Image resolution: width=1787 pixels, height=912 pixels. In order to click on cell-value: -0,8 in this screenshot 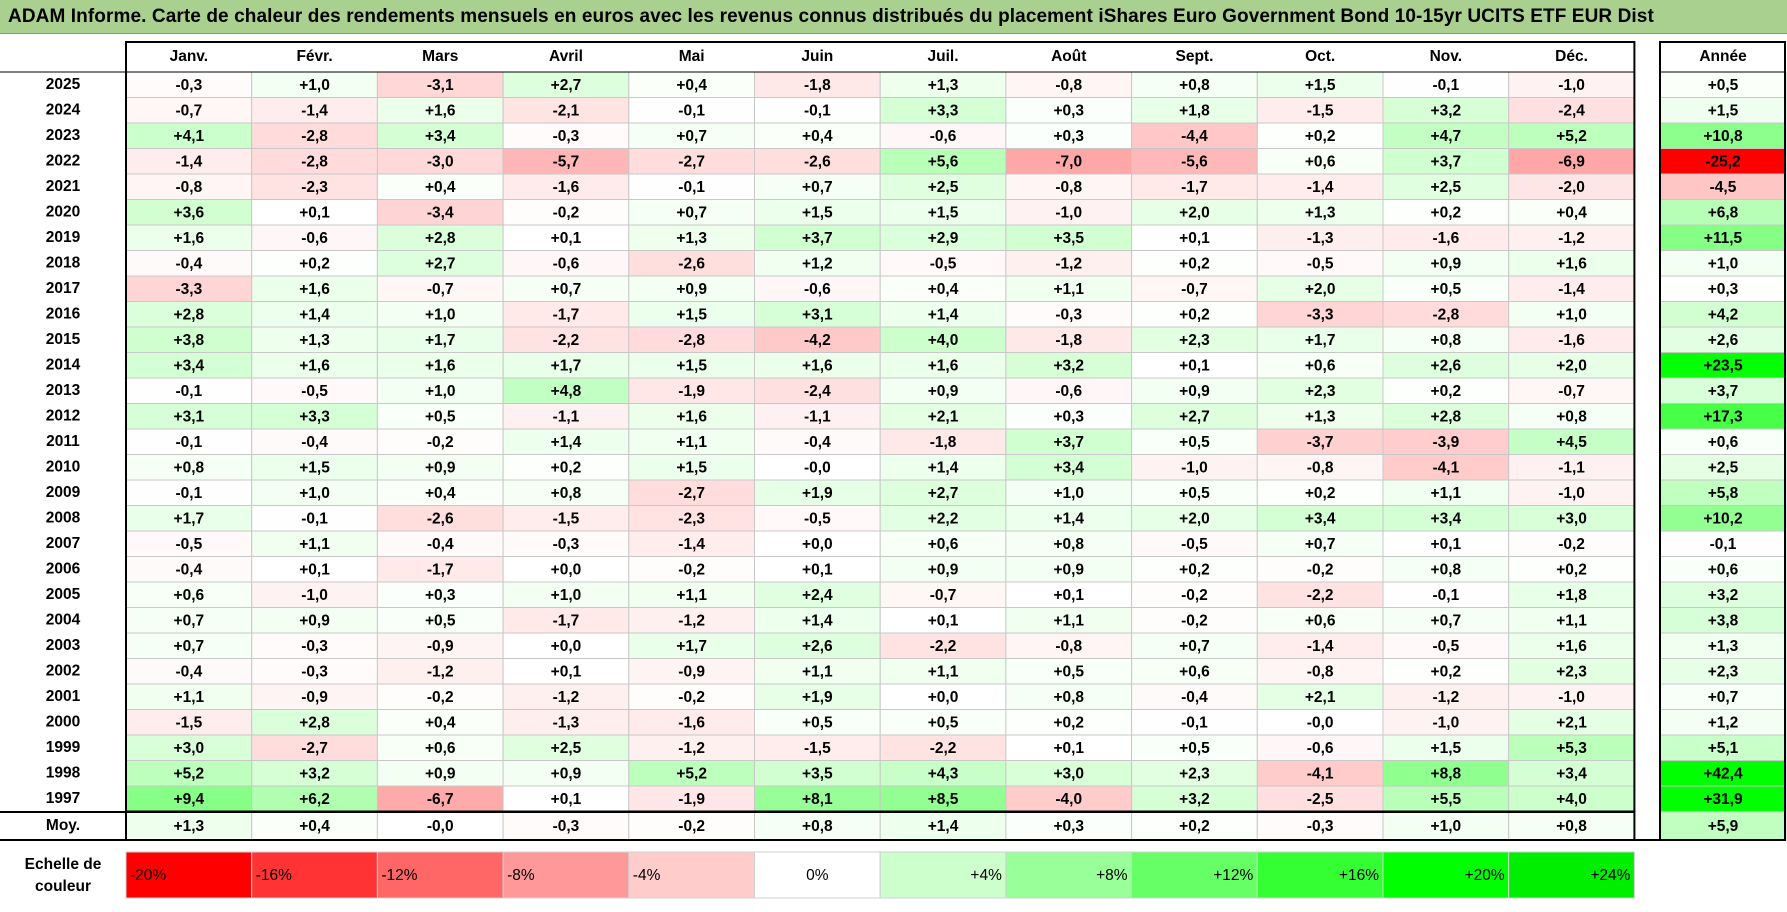, I will do `click(1320, 671)`.